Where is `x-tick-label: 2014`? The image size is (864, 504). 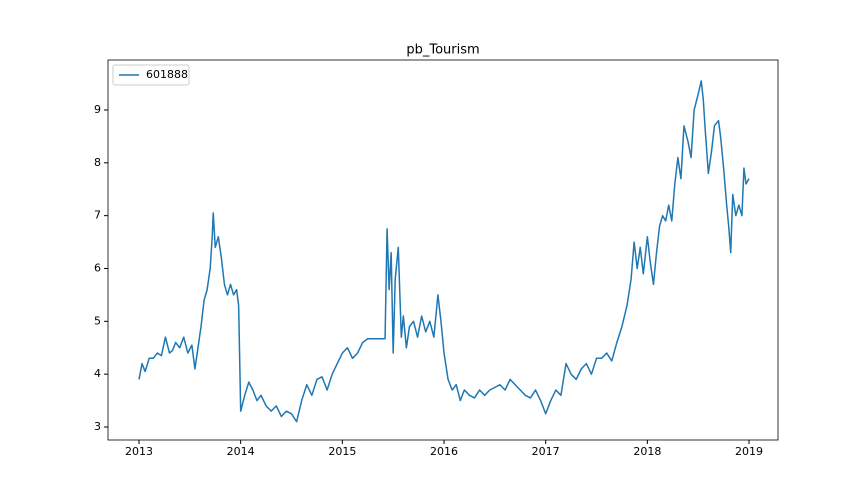
x-tick-label: 2014 is located at coordinates (241, 451).